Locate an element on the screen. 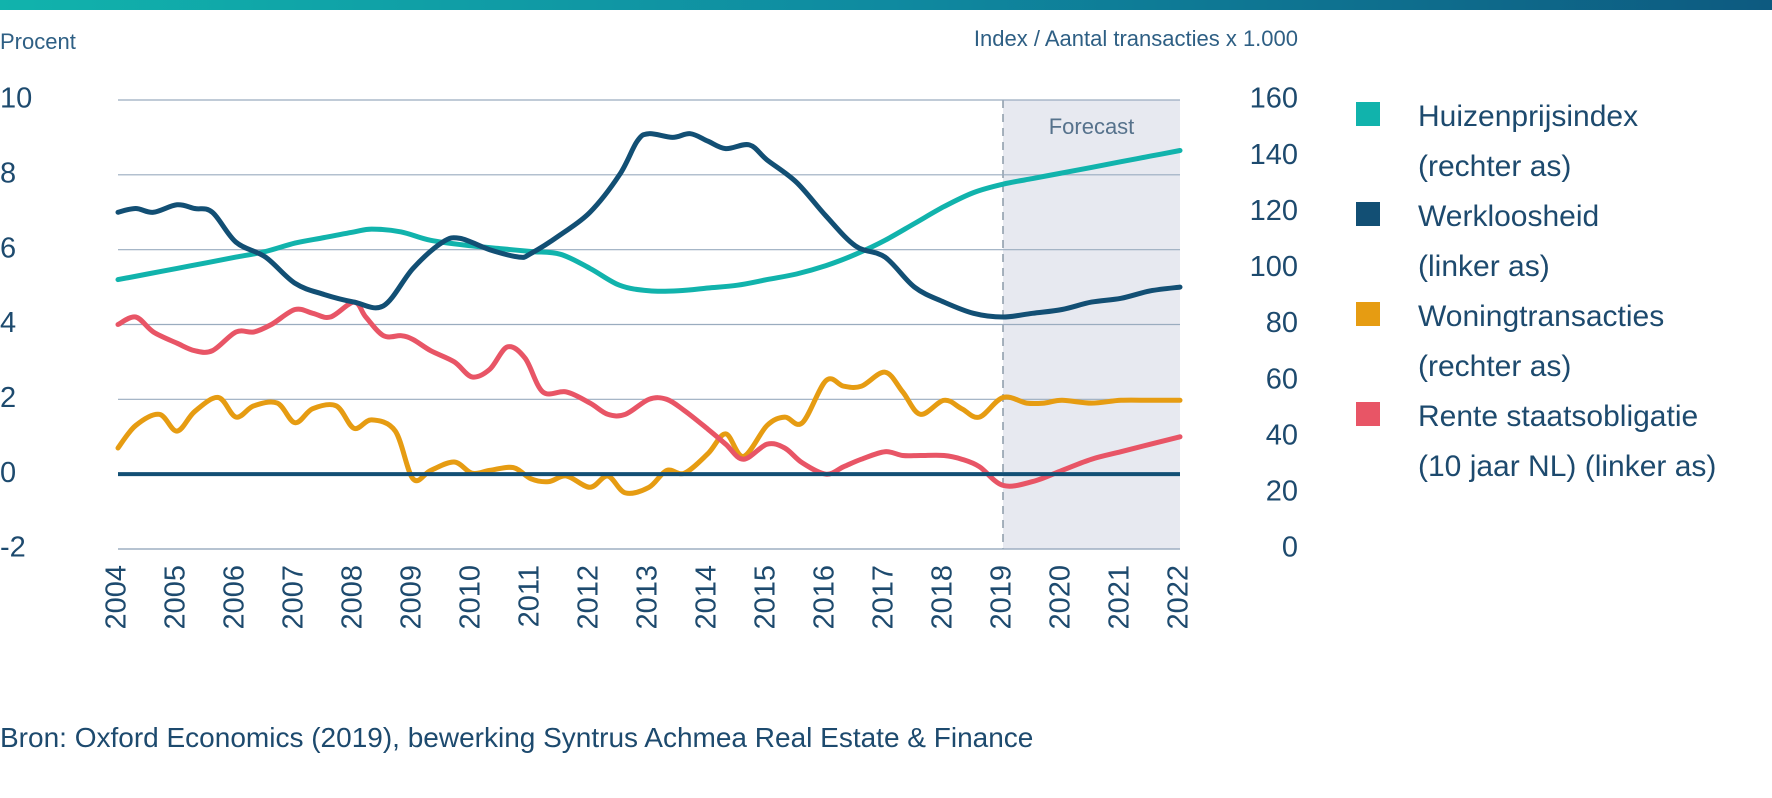  left-tick-label: 0 is located at coordinates (8, 473).